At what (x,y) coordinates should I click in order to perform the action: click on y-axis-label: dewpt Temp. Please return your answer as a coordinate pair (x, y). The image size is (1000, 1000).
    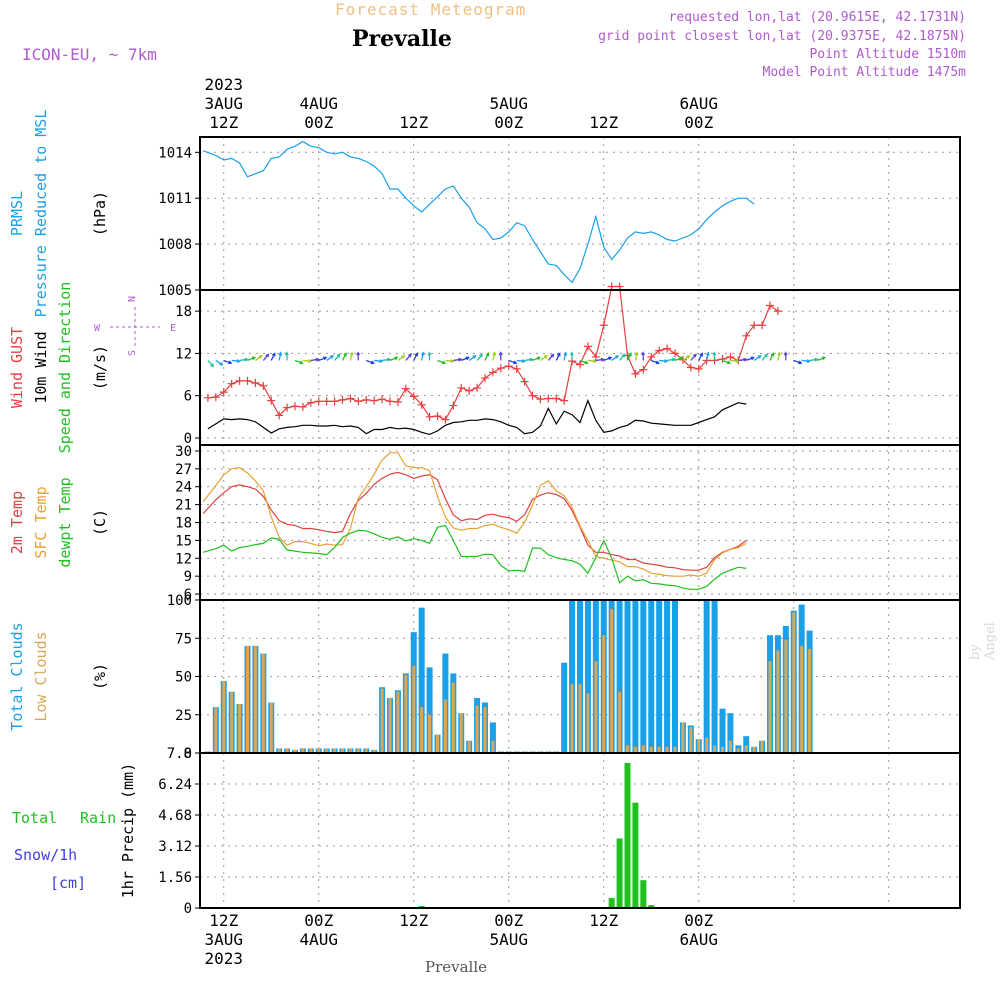
    Looking at the image, I should click on (65, 522).